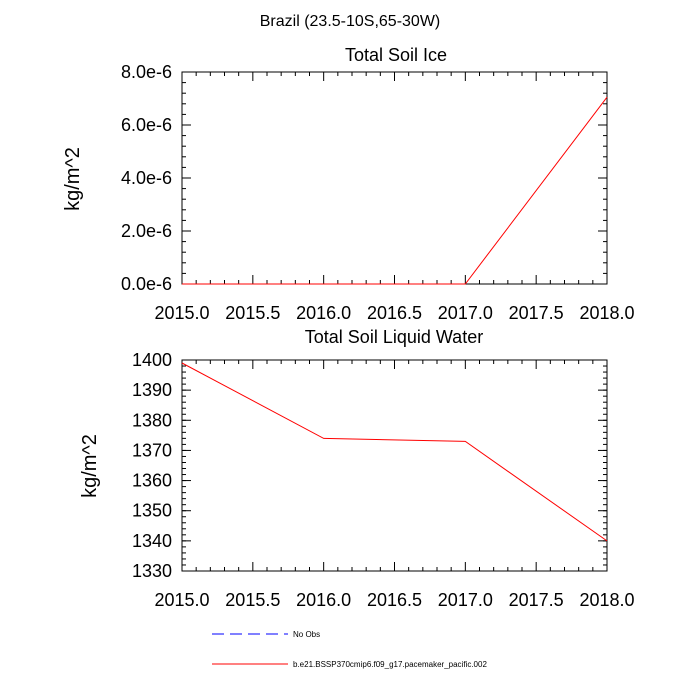 The image size is (700, 700). What do you see at coordinates (152, 360) in the screenshot?
I see `y-tick-label: 1400` at bounding box center [152, 360].